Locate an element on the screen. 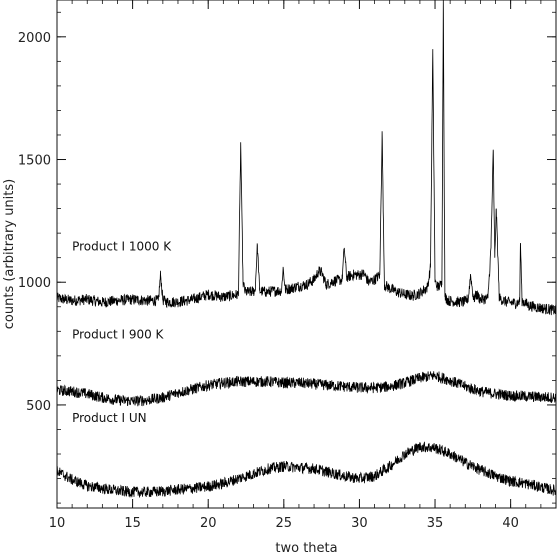  y-tick-label: 1000 is located at coordinates (34, 283).